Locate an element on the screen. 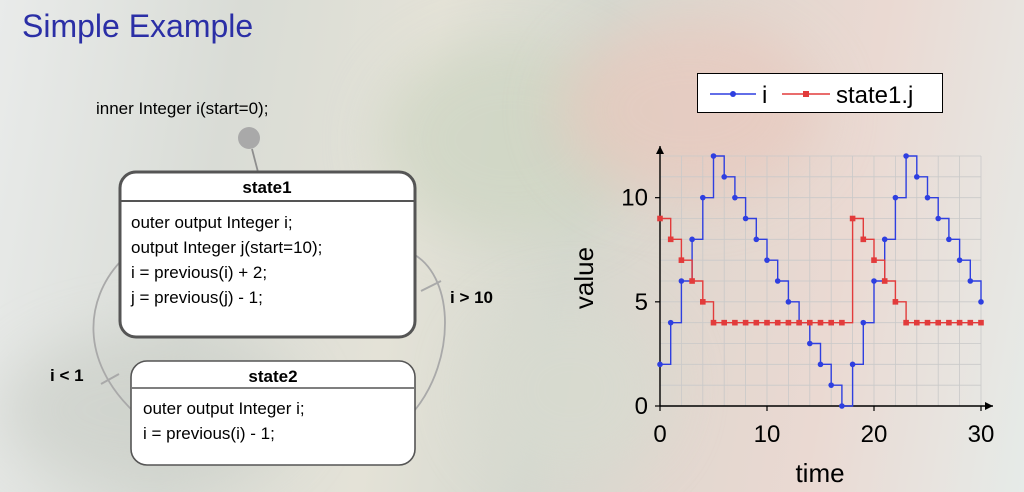 Image resolution: width=1024 pixels, height=492 pixels. x-axis-label: time is located at coordinates (819, 473).